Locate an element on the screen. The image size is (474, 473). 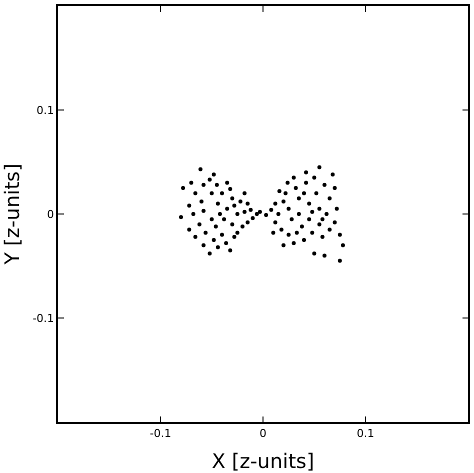
y-tick-label: 0 is located at coordinates (50, 214).